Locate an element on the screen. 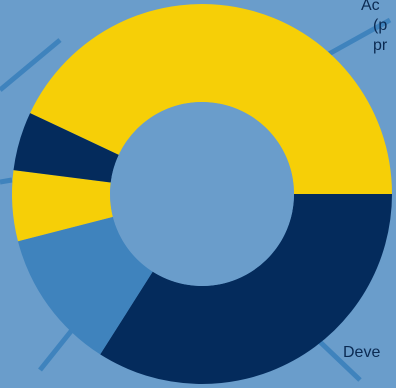 The height and width of the screenshot is (388, 396). slice-label-bottom-right: Deve is located at coordinates (362, 352).